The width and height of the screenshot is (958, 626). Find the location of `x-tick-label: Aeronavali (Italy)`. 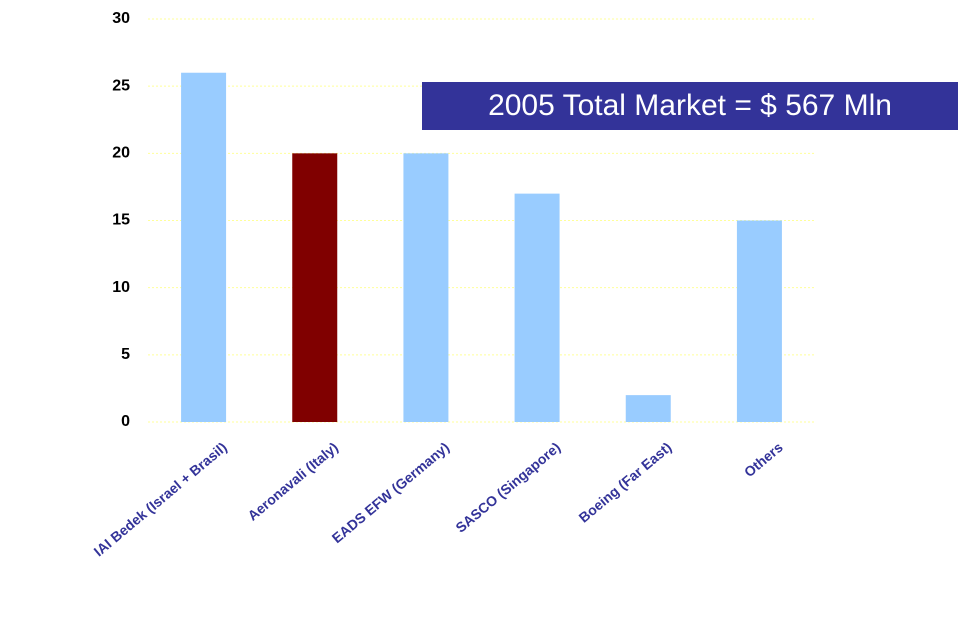

x-tick-label: Aeronavali (Italy) is located at coordinates (292, 481).